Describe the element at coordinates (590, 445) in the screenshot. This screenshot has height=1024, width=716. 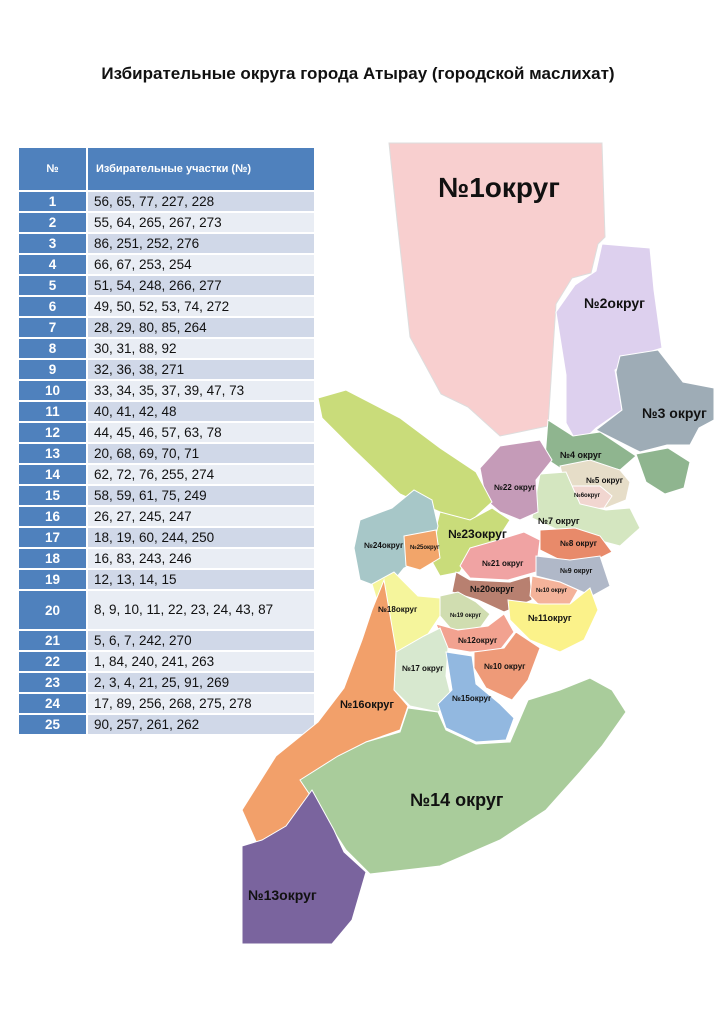
I see `district-4-area` at that location.